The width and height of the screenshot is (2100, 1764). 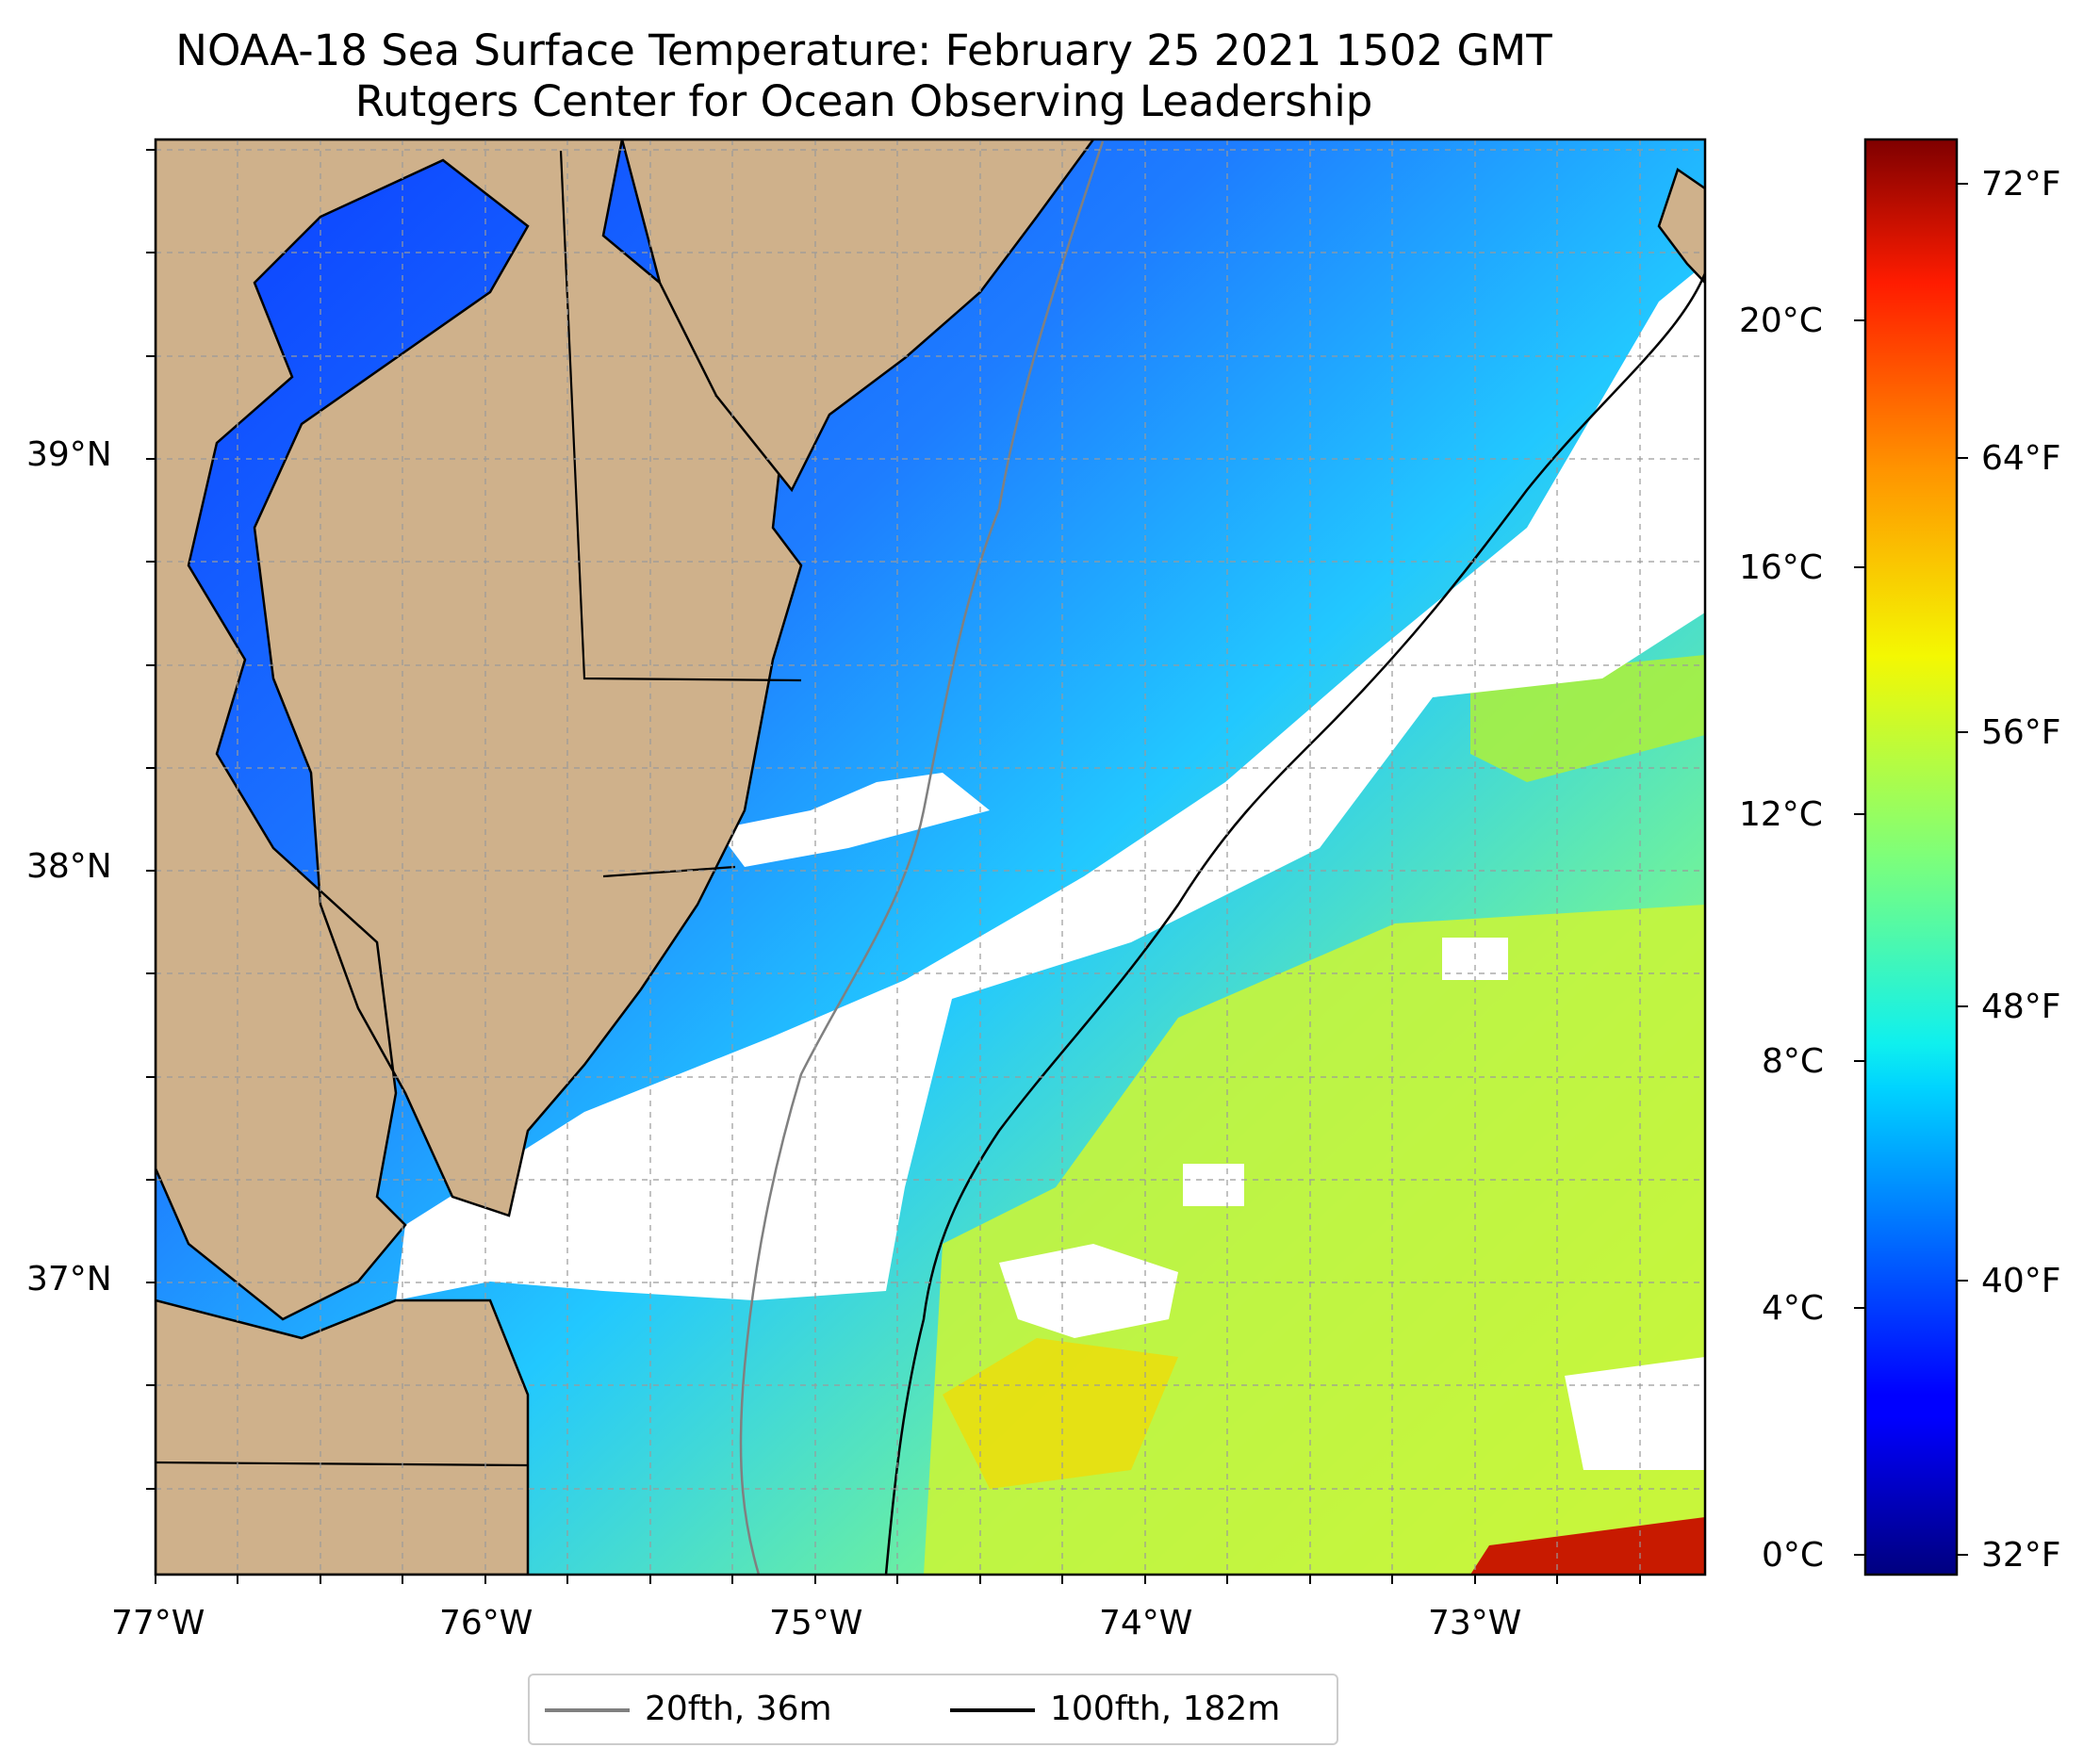 I want to click on cloud-mask-small, so click(x=1213, y=1185).